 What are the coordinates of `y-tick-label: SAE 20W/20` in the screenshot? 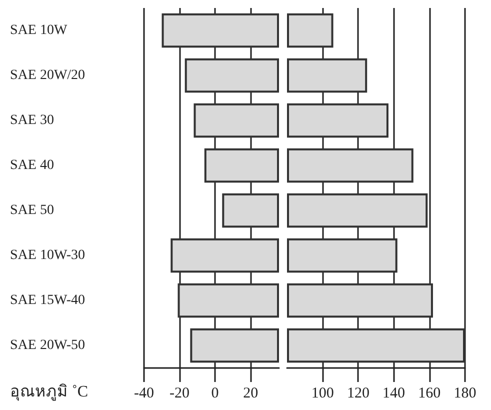 It's located at (48, 75).